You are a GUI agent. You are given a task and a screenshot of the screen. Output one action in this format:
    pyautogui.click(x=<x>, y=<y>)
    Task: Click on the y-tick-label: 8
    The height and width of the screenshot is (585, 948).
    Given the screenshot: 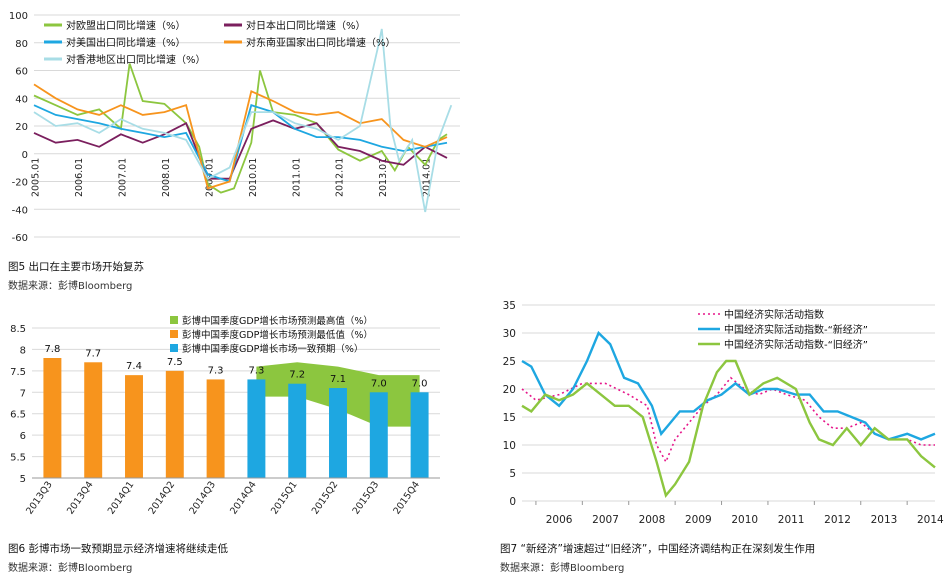 What is the action you would take?
    pyautogui.click(x=23, y=350)
    